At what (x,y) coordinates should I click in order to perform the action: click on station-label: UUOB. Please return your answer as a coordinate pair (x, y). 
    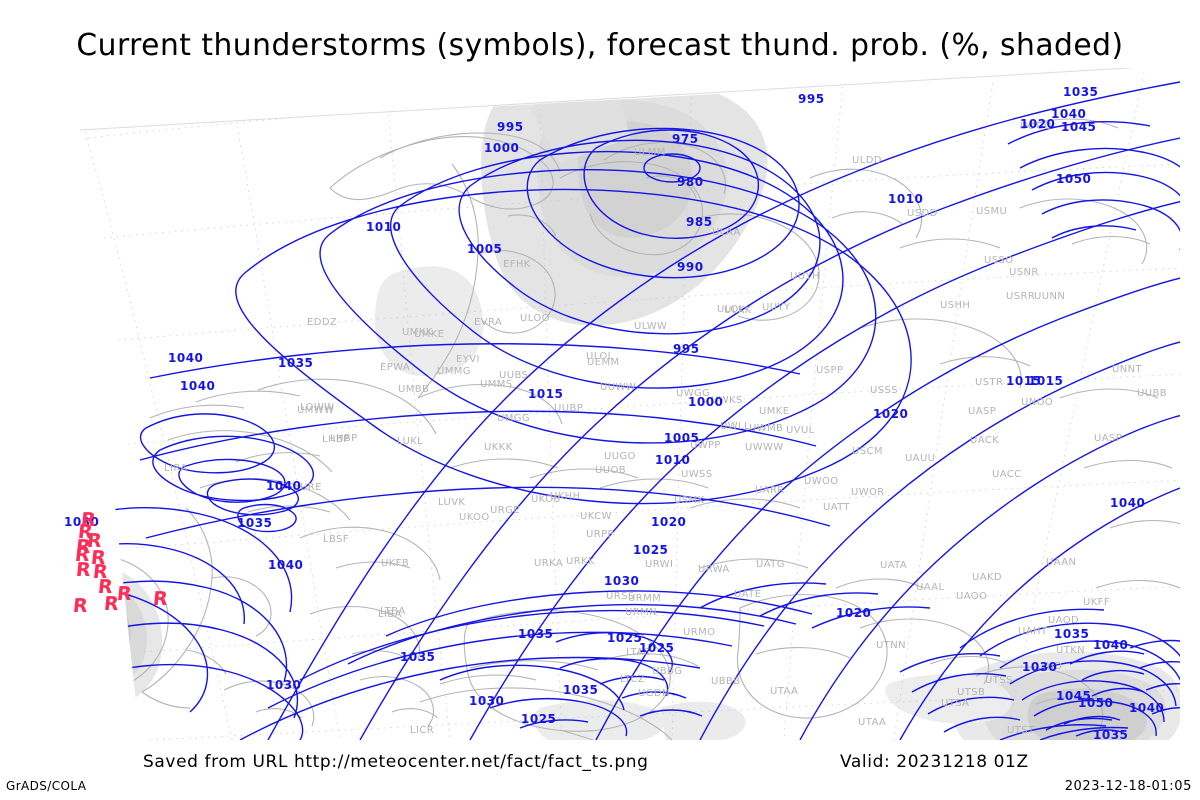
    Looking at the image, I should click on (610, 470).